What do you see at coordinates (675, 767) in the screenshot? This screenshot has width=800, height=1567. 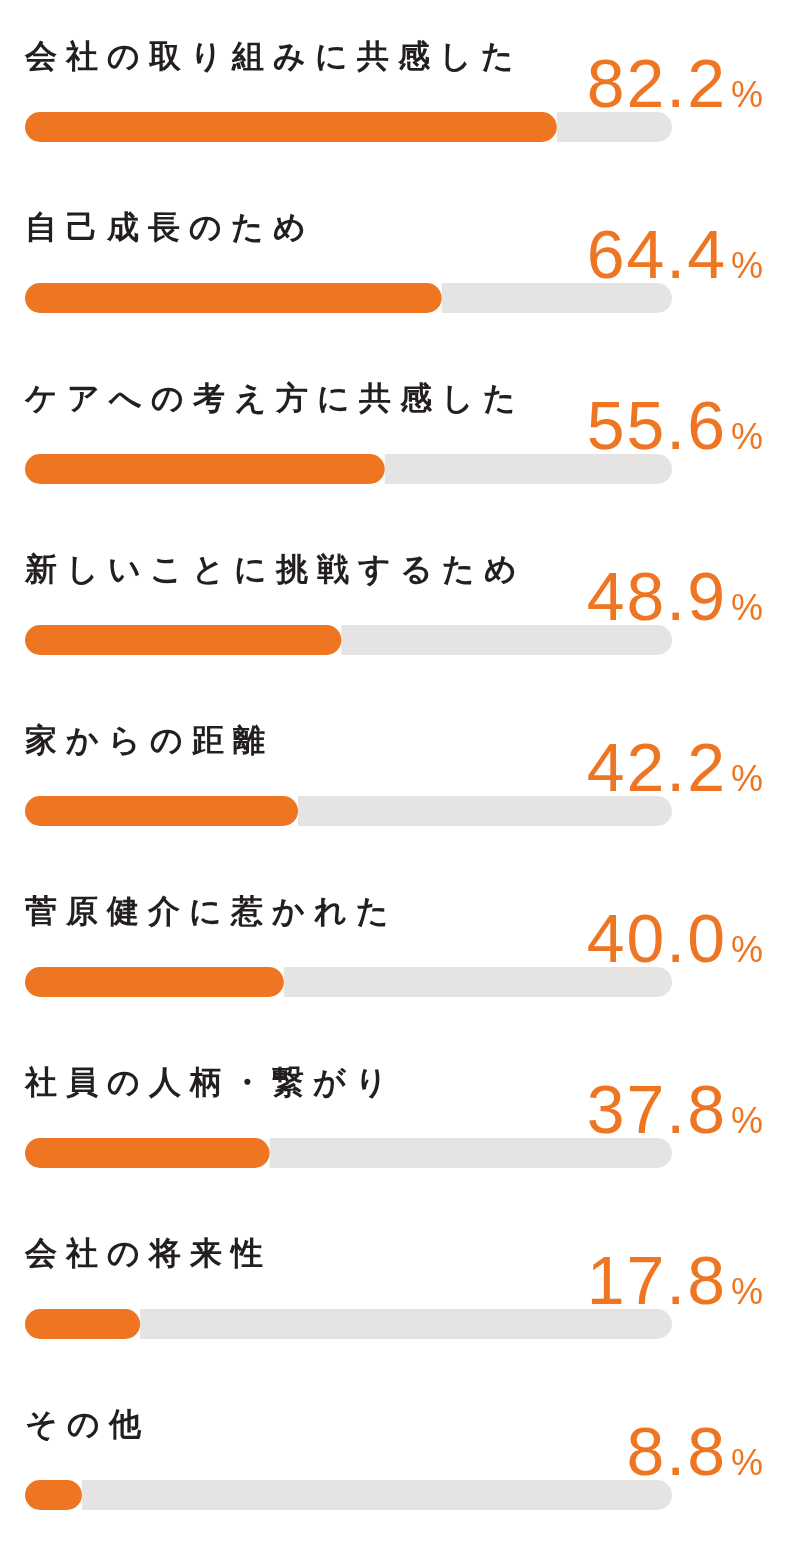 I see `data-label: 42.2%` at bounding box center [675, 767].